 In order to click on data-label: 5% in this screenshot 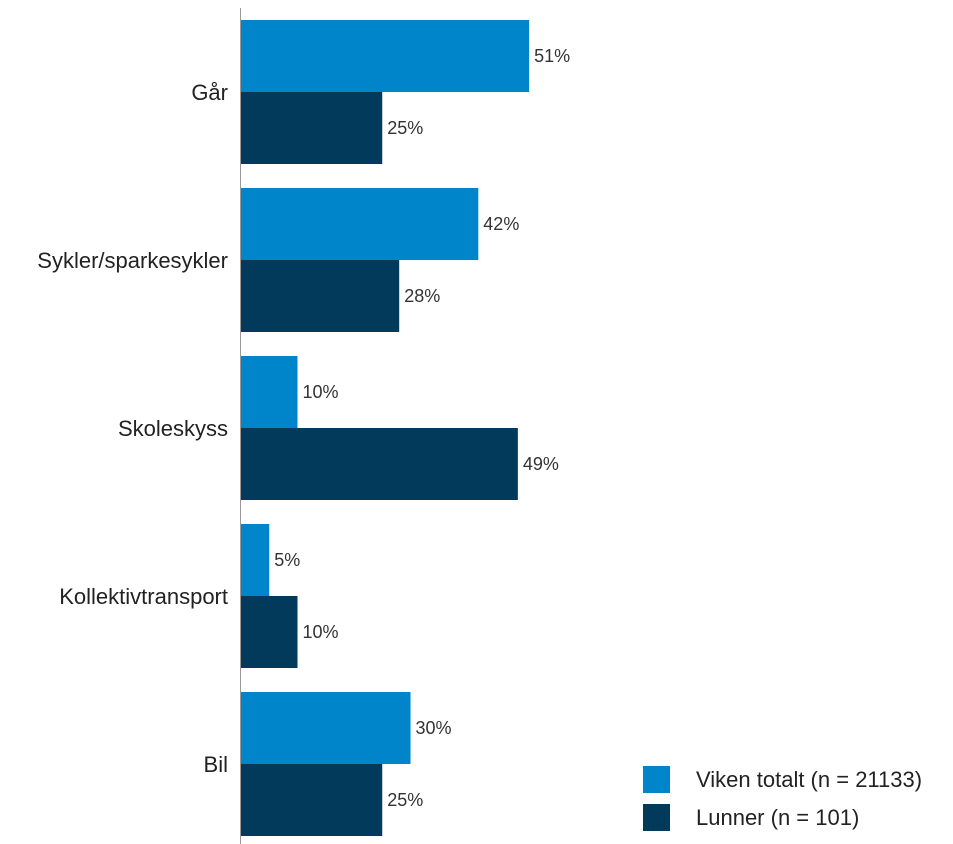, I will do `click(287, 560)`.